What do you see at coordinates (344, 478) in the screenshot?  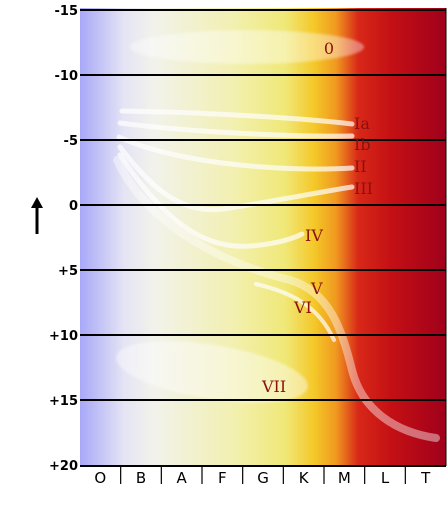 I see `spectral-class-label: M` at bounding box center [344, 478].